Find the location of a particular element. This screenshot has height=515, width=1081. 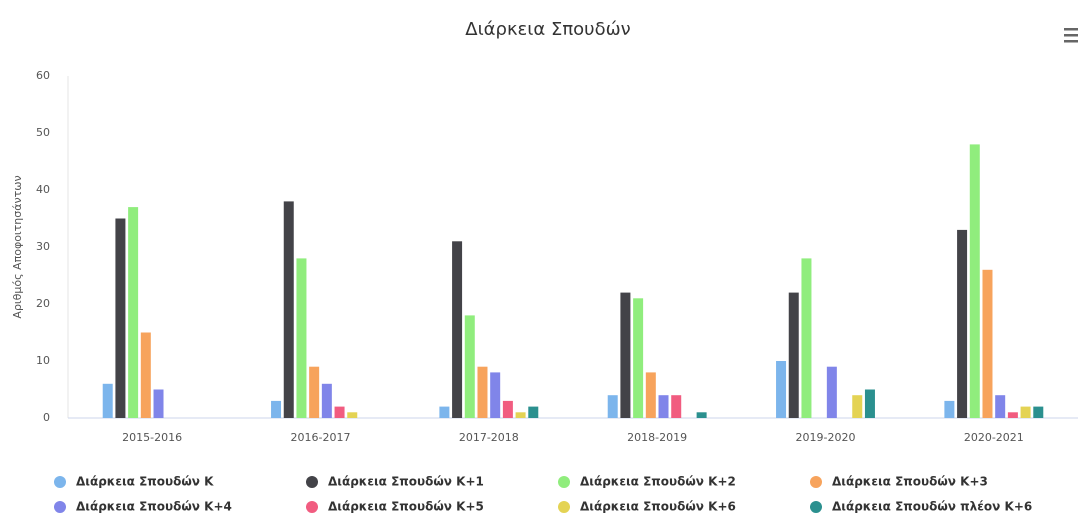

legend-label: Διάρκεια Σπουδών Κ+5 is located at coordinates (406, 507).